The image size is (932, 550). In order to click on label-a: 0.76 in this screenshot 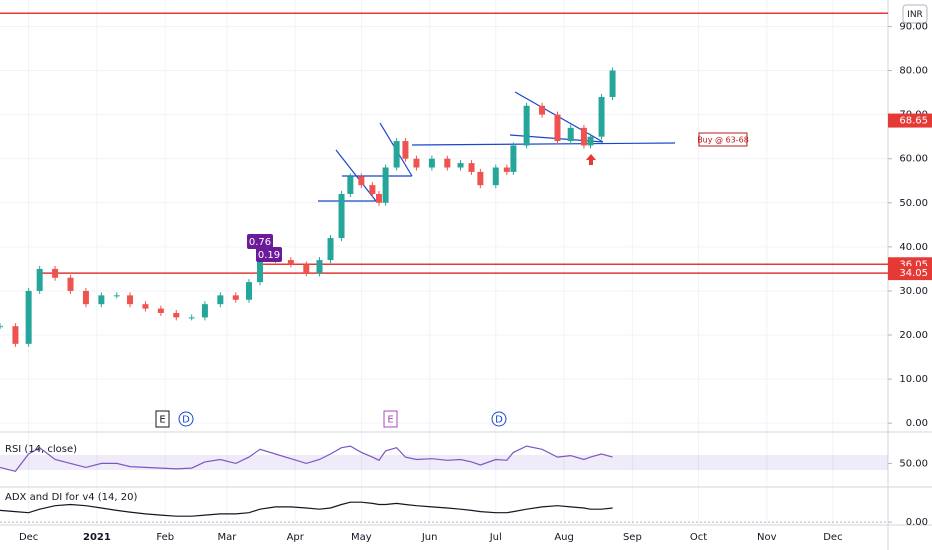, I will do `click(260, 242)`.